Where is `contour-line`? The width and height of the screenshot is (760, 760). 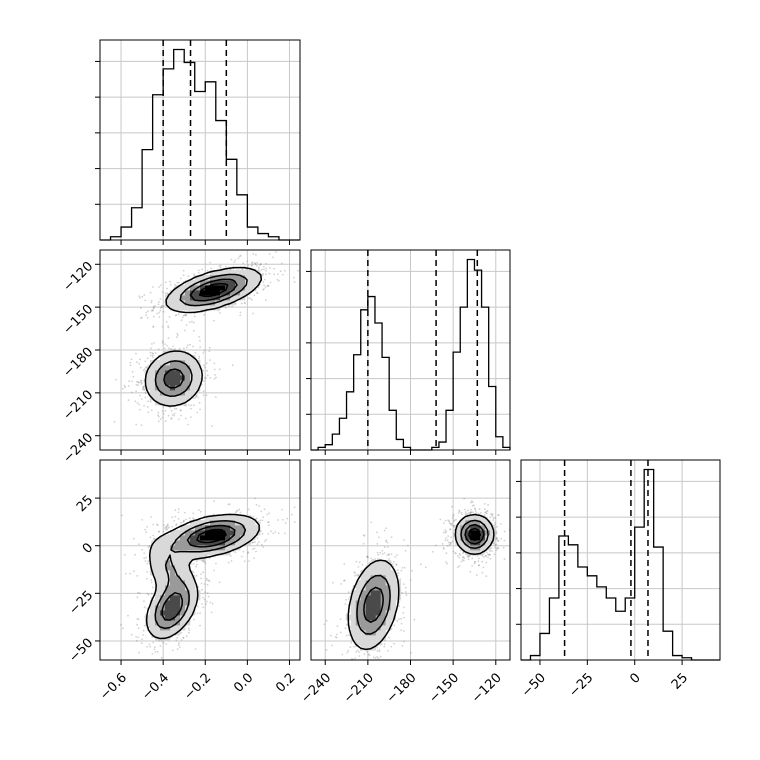
contour-line is located at coordinates (200, 575).